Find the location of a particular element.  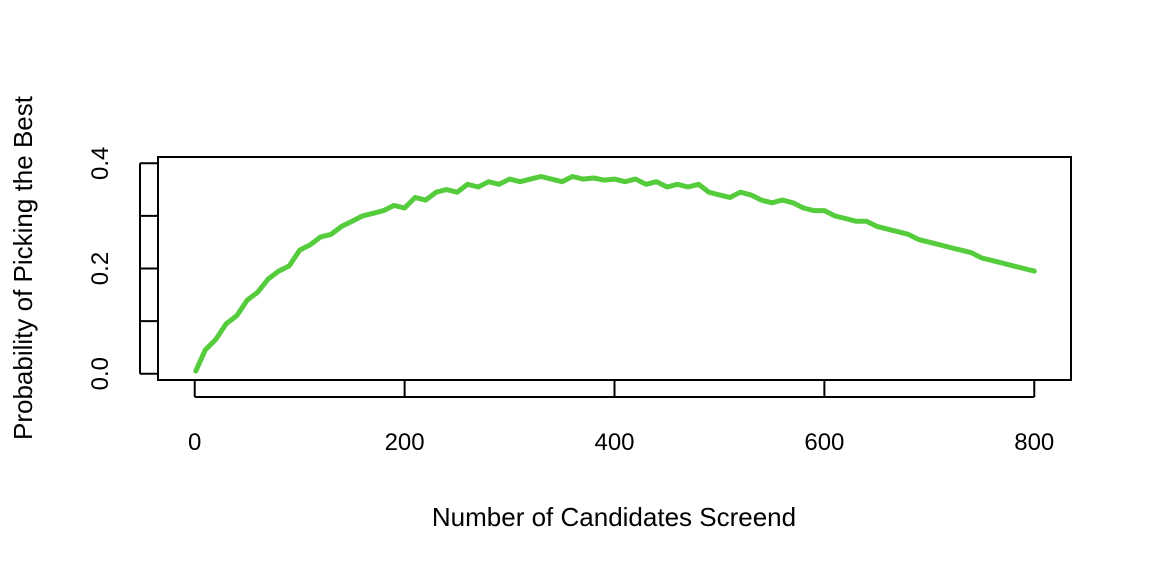

x-axis: 0 200 400 600 800 is located at coordinates (621, 418).